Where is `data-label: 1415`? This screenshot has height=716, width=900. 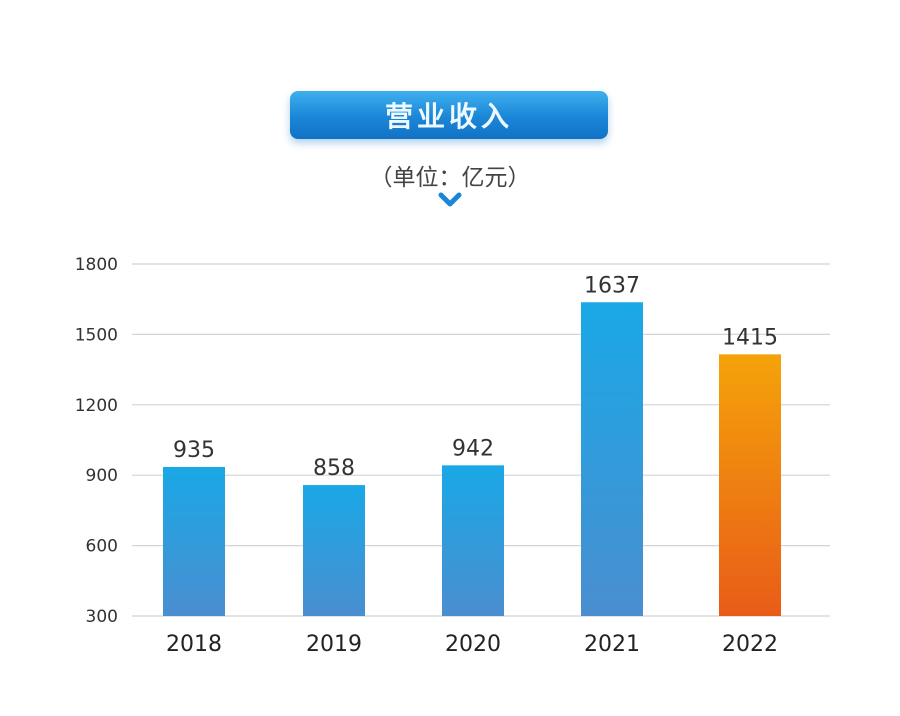
data-label: 1415 is located at coordinates (750, 337).